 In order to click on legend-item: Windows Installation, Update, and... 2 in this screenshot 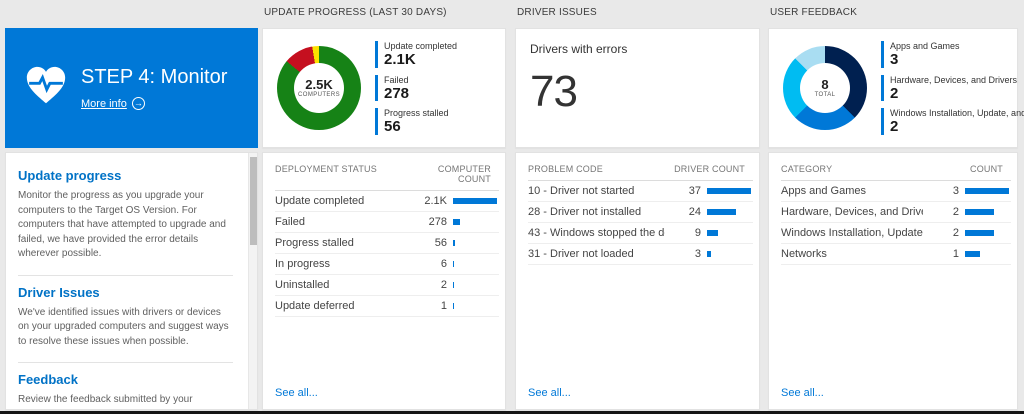, I will do `click(952, 121)`.